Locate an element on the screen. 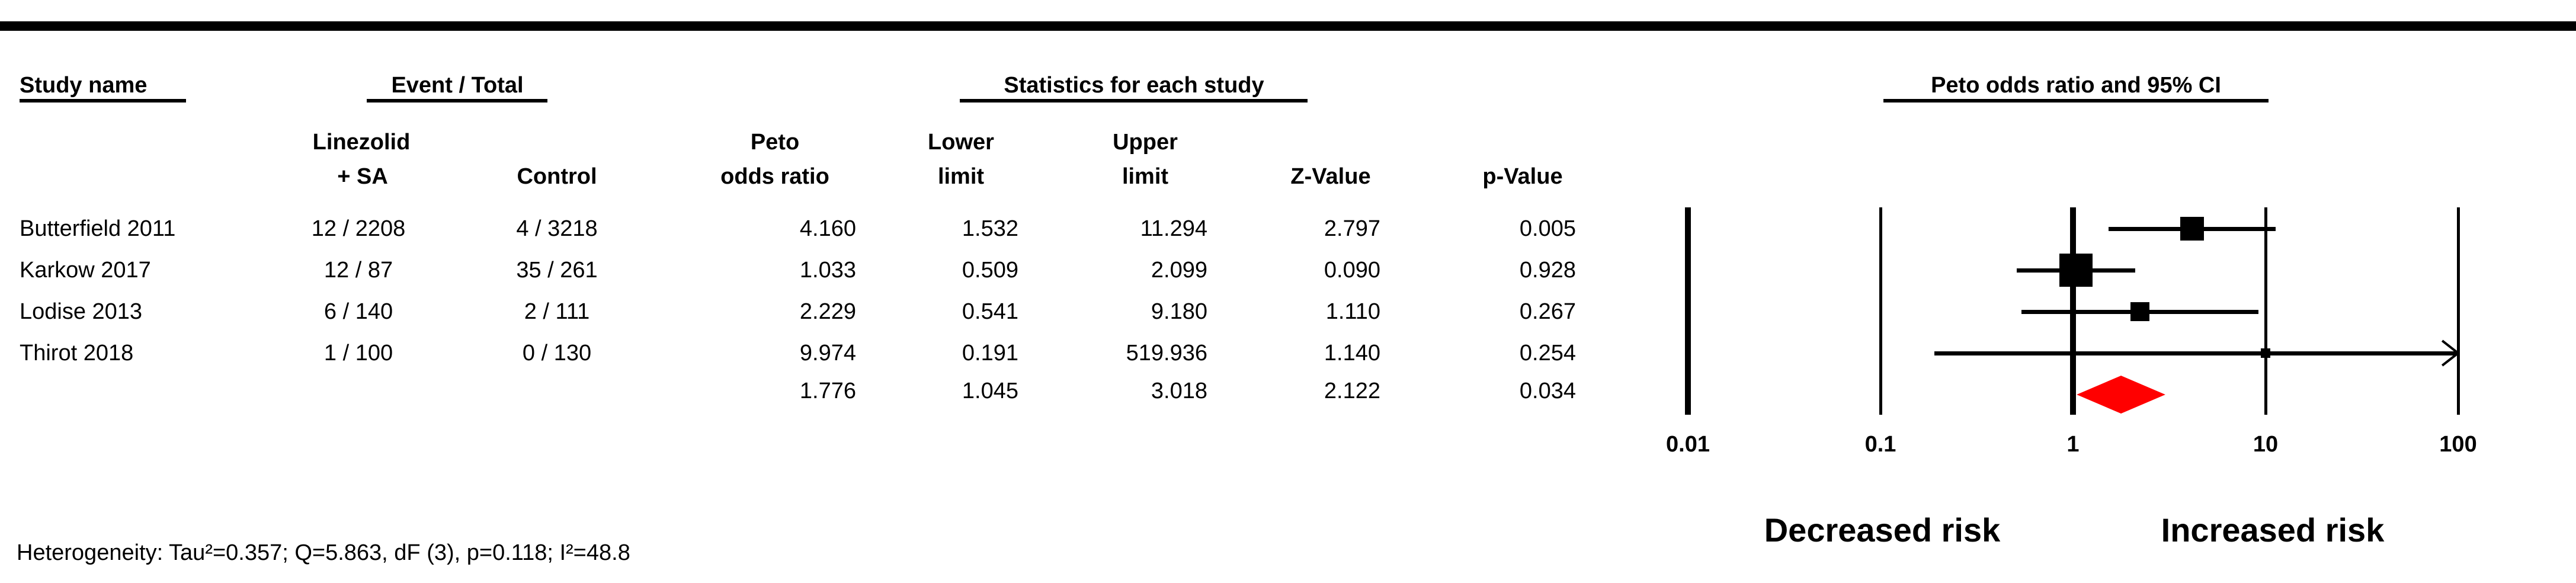 The width and height of the screenshot is (2576, 583). odds-ratio: 2.229 is located at coordinates (827, 312).